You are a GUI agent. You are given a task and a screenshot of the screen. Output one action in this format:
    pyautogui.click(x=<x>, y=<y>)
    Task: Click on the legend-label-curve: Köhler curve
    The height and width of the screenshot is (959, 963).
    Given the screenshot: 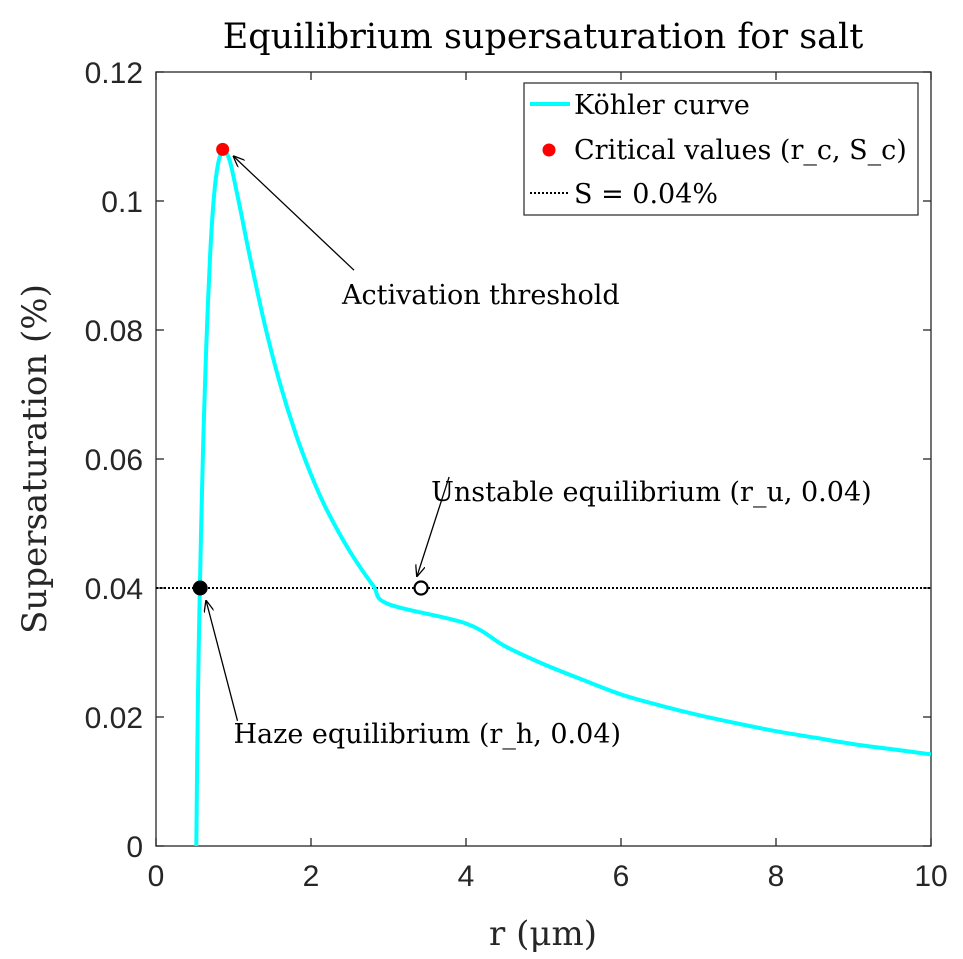 What is the action you would take?
    pyautogui.click(x=662, y=105)
    